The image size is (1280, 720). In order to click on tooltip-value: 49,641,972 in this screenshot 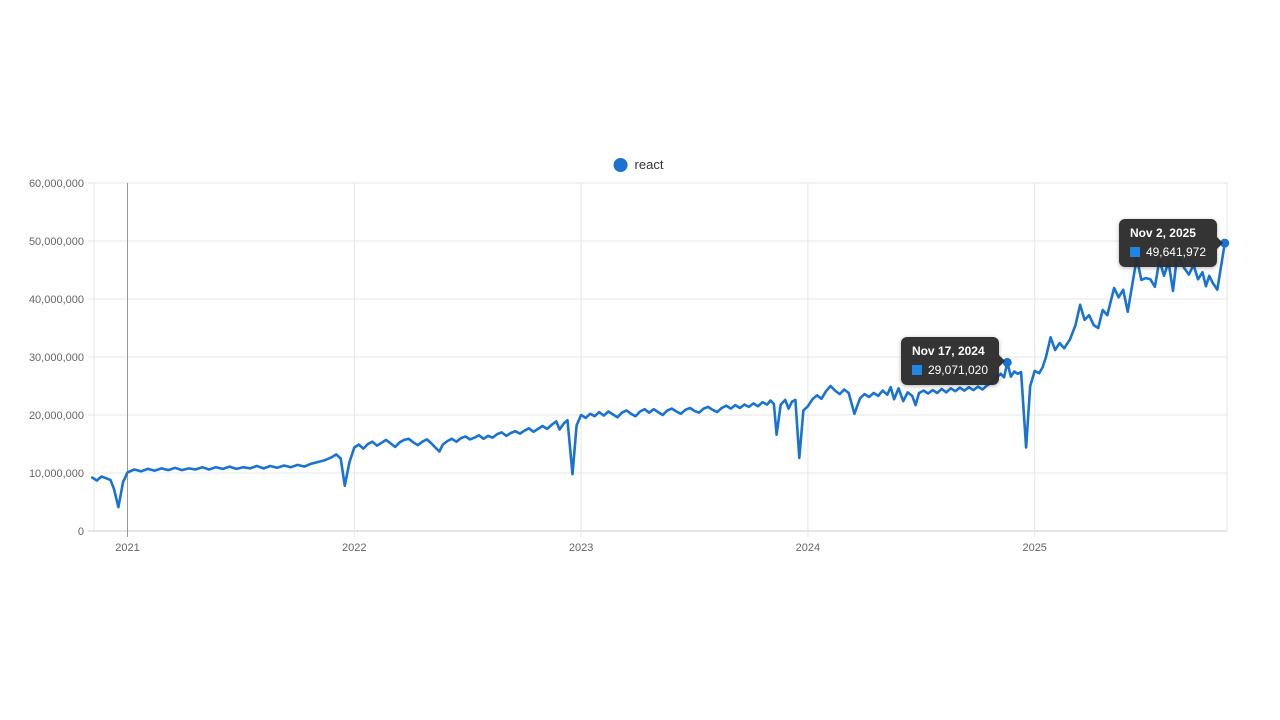, I will do `click(1175, 252)`.